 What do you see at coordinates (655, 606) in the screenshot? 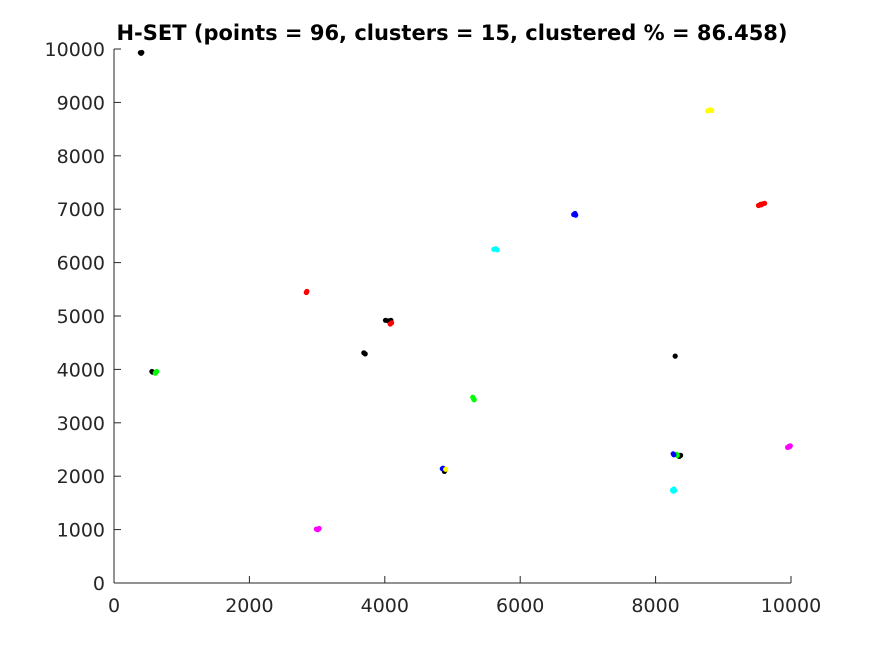
I see `x-tick-label: 8000` at bounding box center [655, 606].